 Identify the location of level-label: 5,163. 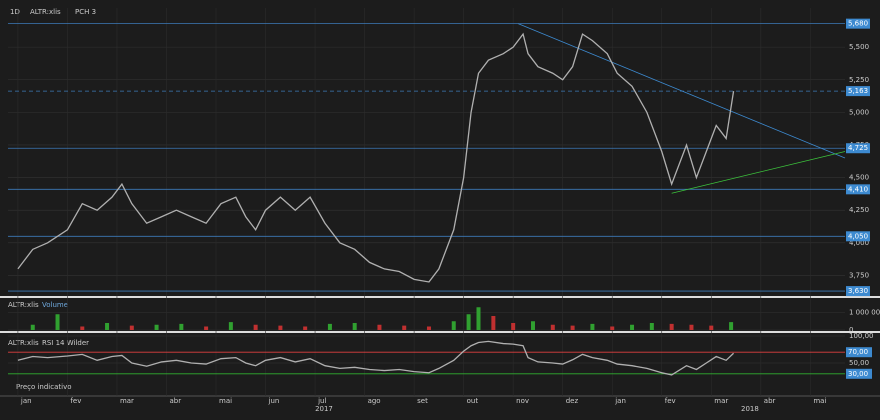
(858, 91).